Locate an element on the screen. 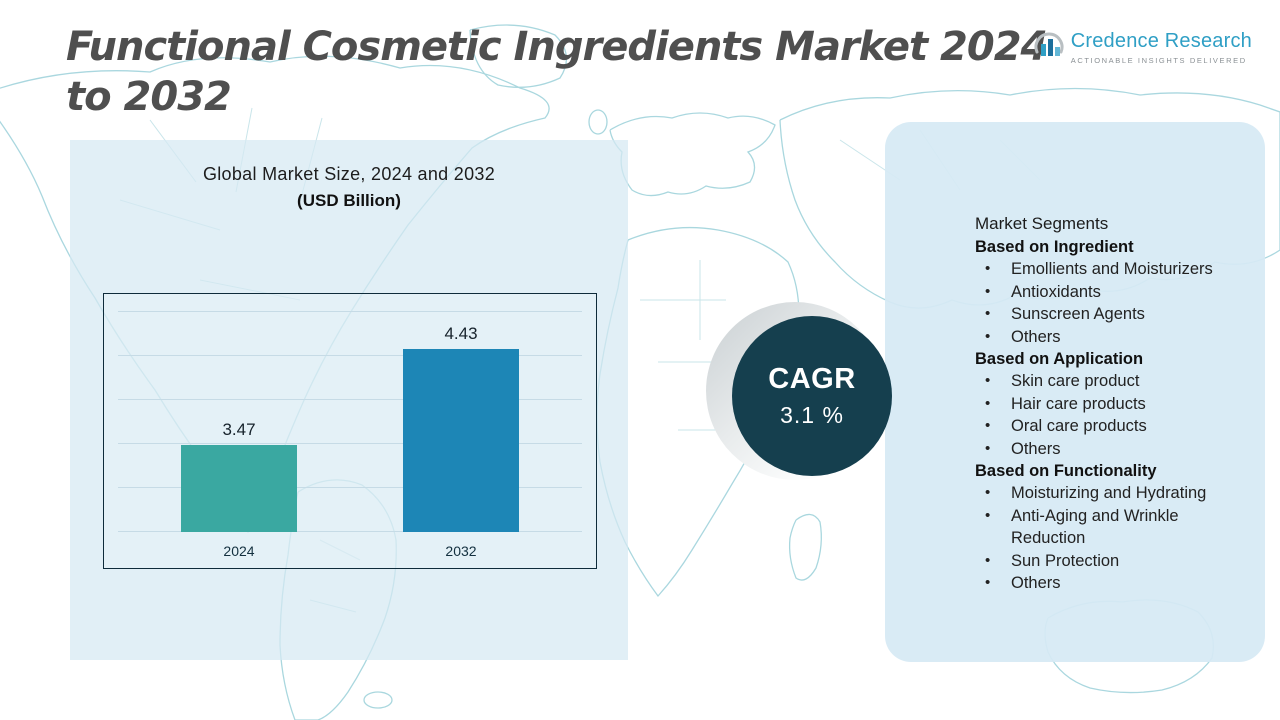  segment-item: • Antioxidants is located at coordinates (1108, 292).